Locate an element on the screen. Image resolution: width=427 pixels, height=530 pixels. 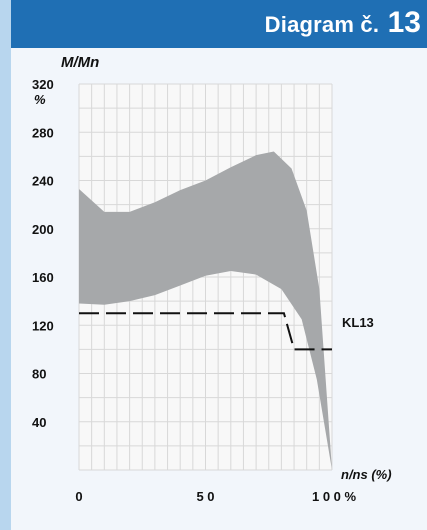
x-tick-label: 1 0 0 % is located at coordinates (334, 496).